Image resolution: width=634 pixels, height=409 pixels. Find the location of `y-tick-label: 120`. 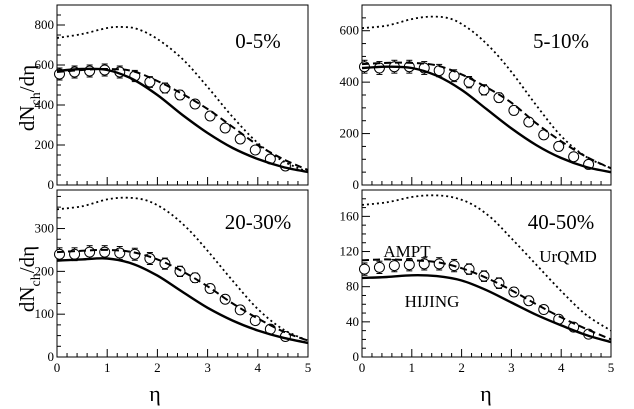

y-tick-label: 120 is located at coordinates (350, 251).